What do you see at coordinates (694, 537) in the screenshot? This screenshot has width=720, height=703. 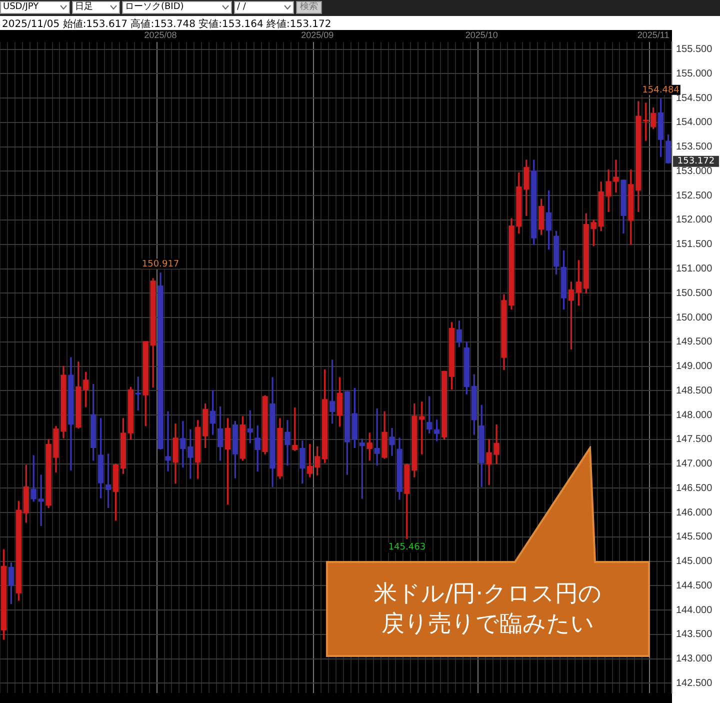 I see `y-tick-label: 145.500` at bounding box center [694, 537].